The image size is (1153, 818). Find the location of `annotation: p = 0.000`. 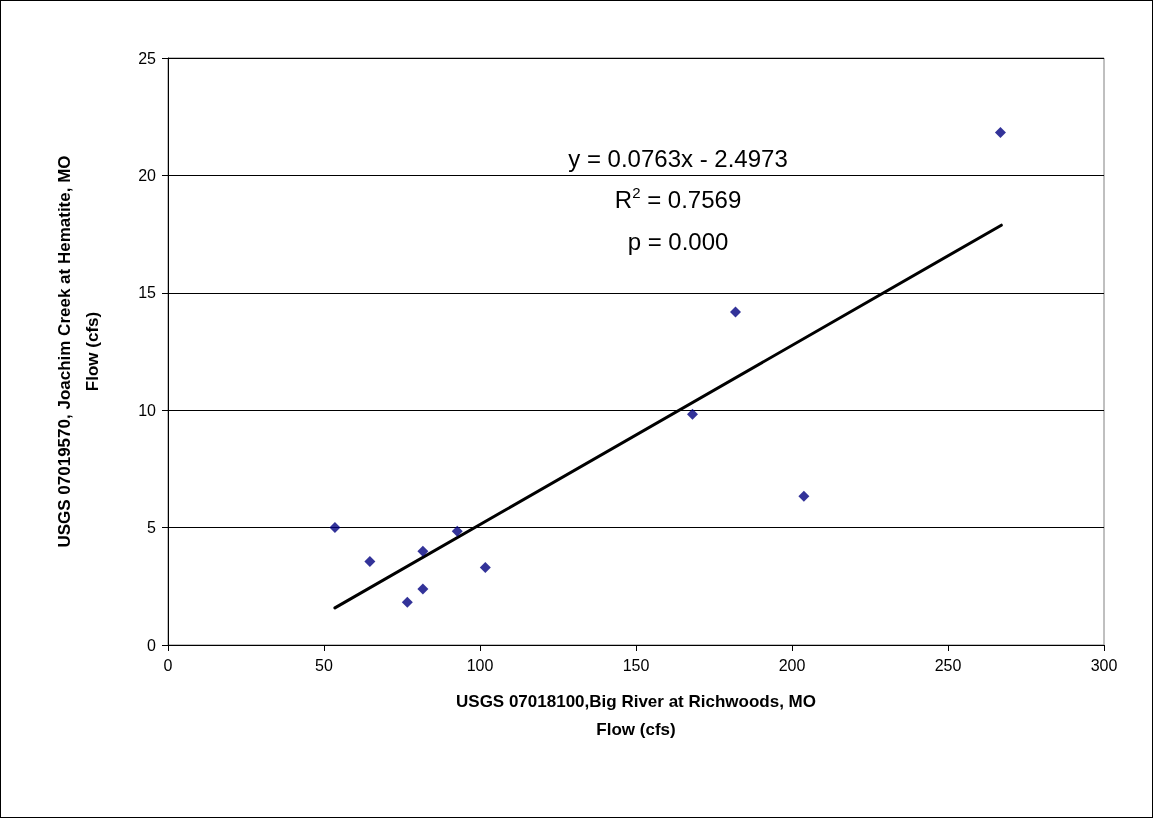

annotation: p = 0.000 is located at coordinates (678, 241).